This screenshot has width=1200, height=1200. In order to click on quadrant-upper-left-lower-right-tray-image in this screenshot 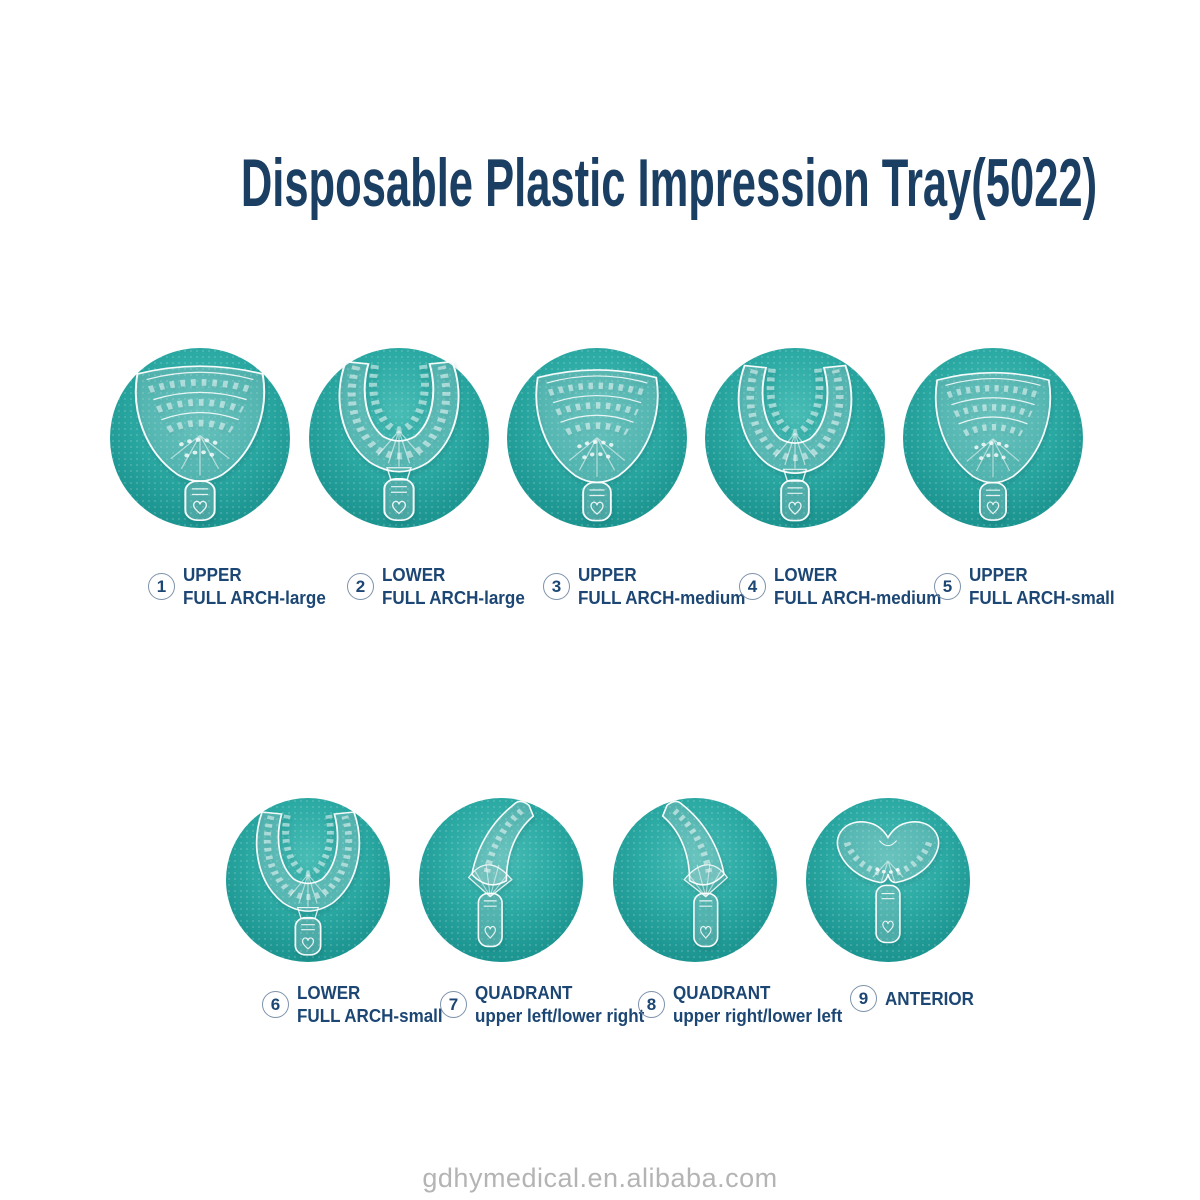, I will do `click(500, 877)`.